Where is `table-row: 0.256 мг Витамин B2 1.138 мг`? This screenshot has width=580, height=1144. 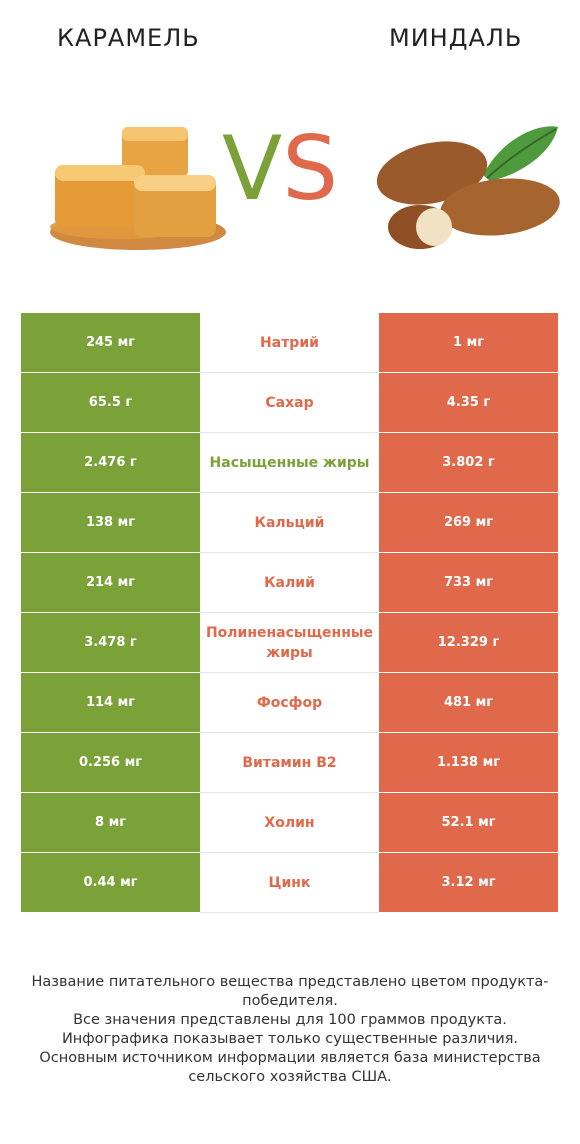
table-row: 0.256 мг Витамин B2 1.138 мг is located at coordinates (289, 763).